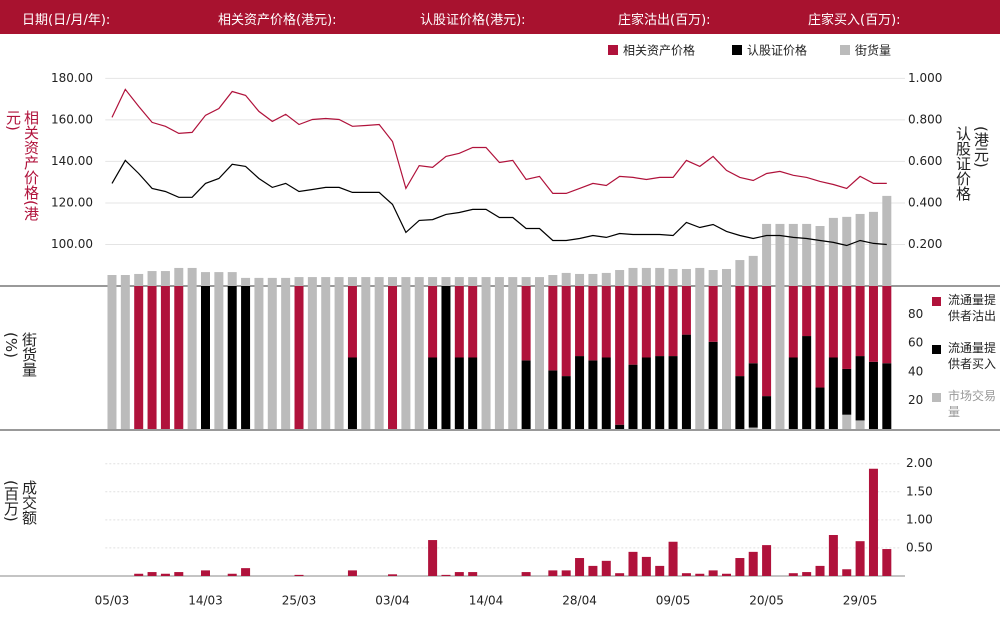 The image size is (1000, 620). I want to click on x-tick-label: 25/03, so click(299, 601).